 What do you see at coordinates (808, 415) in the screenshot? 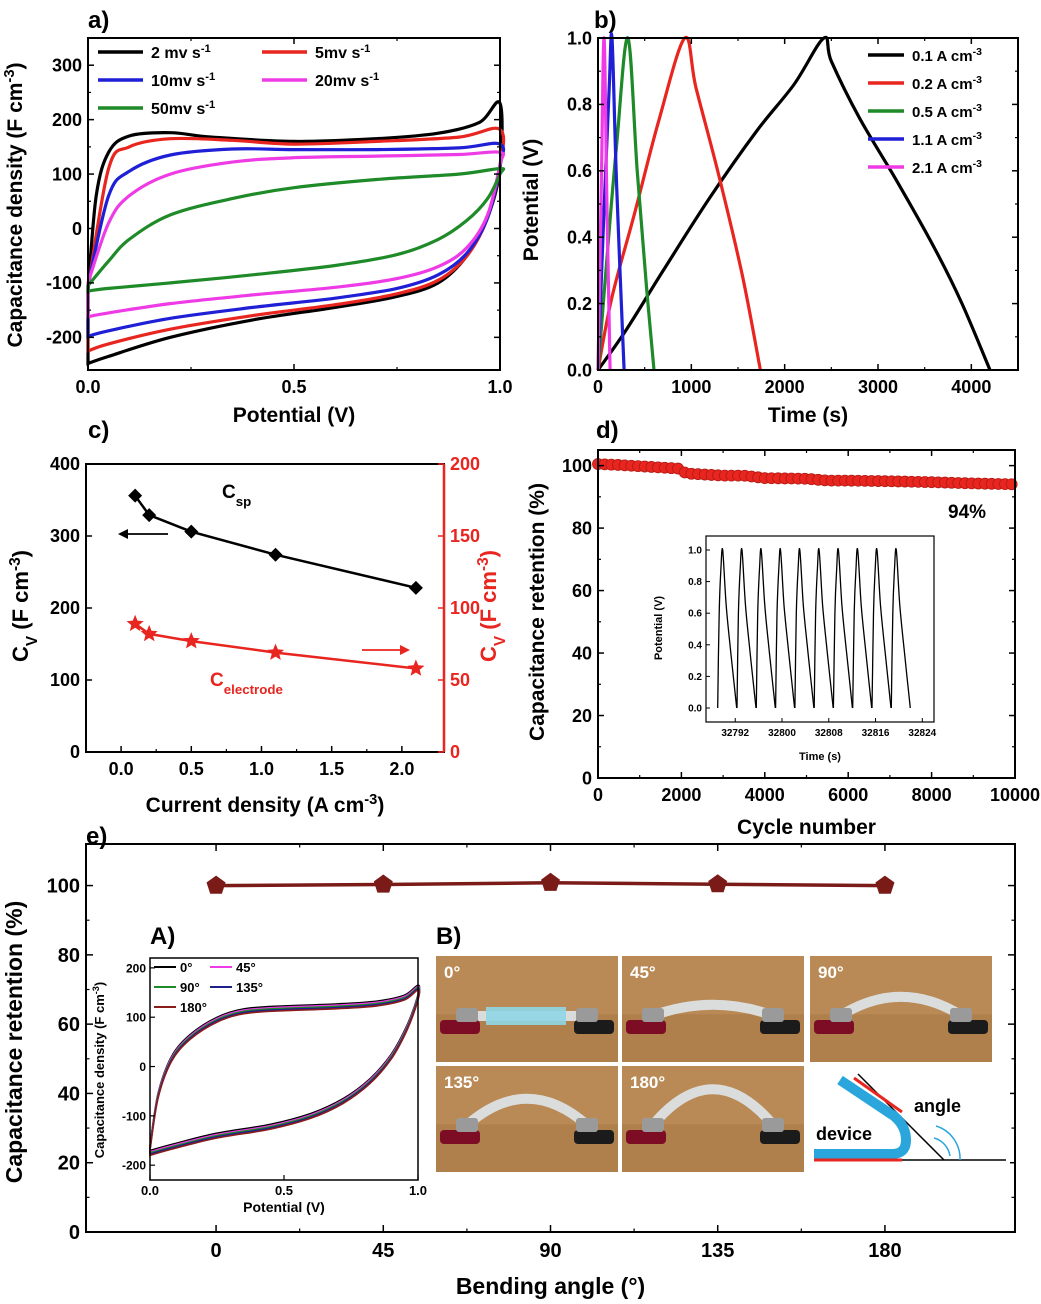
I see `x-axis-label: Time (s)` at bounding box center [808, 415].